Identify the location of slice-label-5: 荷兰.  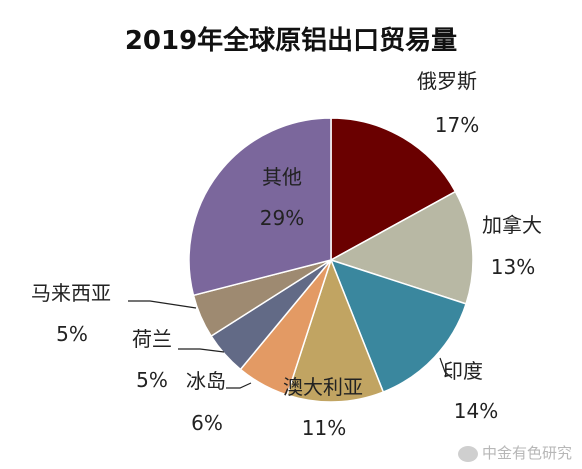
(152, 339).